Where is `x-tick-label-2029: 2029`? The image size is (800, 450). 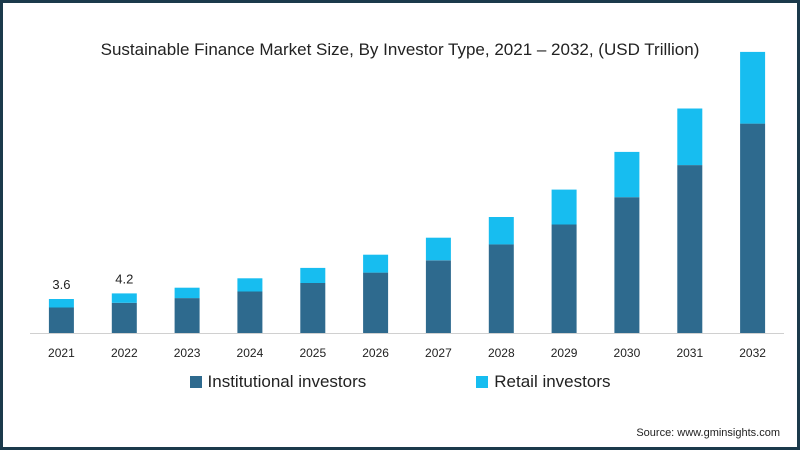
x-tick-label-2029: 2029 is located at coordinates (564, 353).